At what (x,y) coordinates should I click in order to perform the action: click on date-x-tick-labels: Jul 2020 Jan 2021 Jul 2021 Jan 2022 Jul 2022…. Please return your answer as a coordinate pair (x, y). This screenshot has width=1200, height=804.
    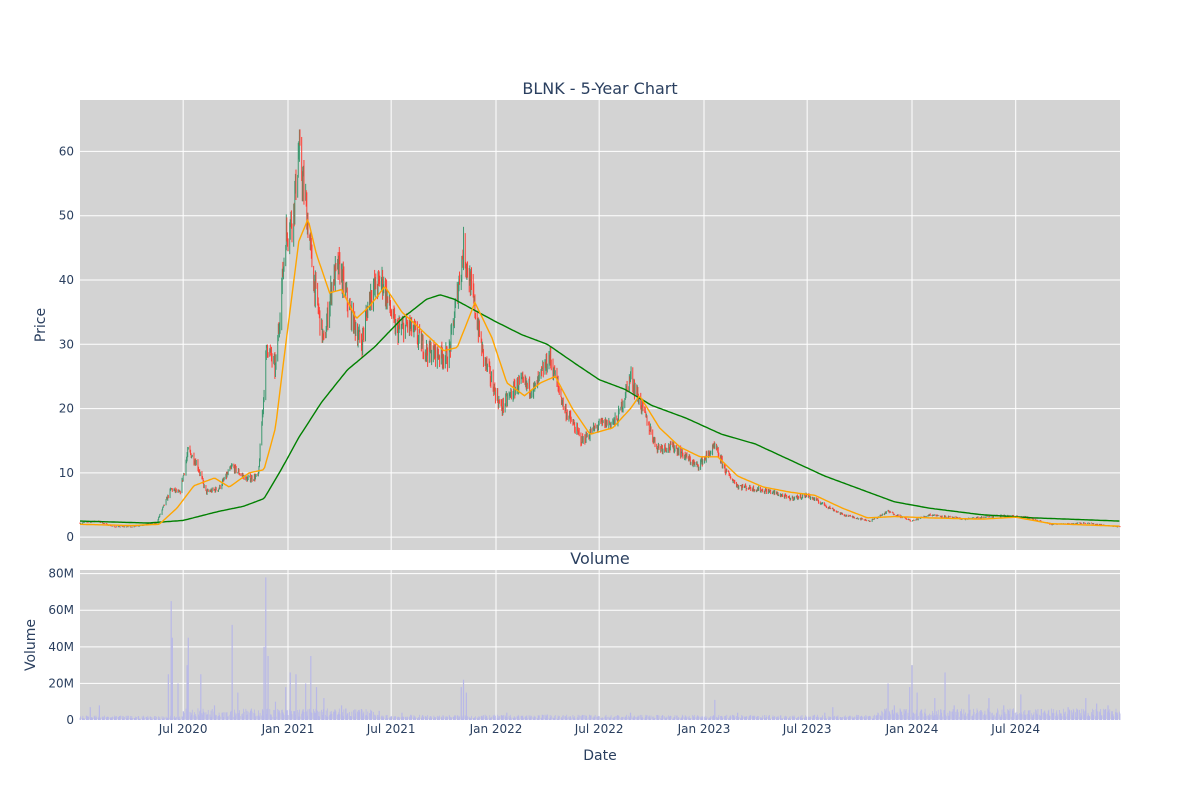
    Looking at the image, I should click on (599, 729).